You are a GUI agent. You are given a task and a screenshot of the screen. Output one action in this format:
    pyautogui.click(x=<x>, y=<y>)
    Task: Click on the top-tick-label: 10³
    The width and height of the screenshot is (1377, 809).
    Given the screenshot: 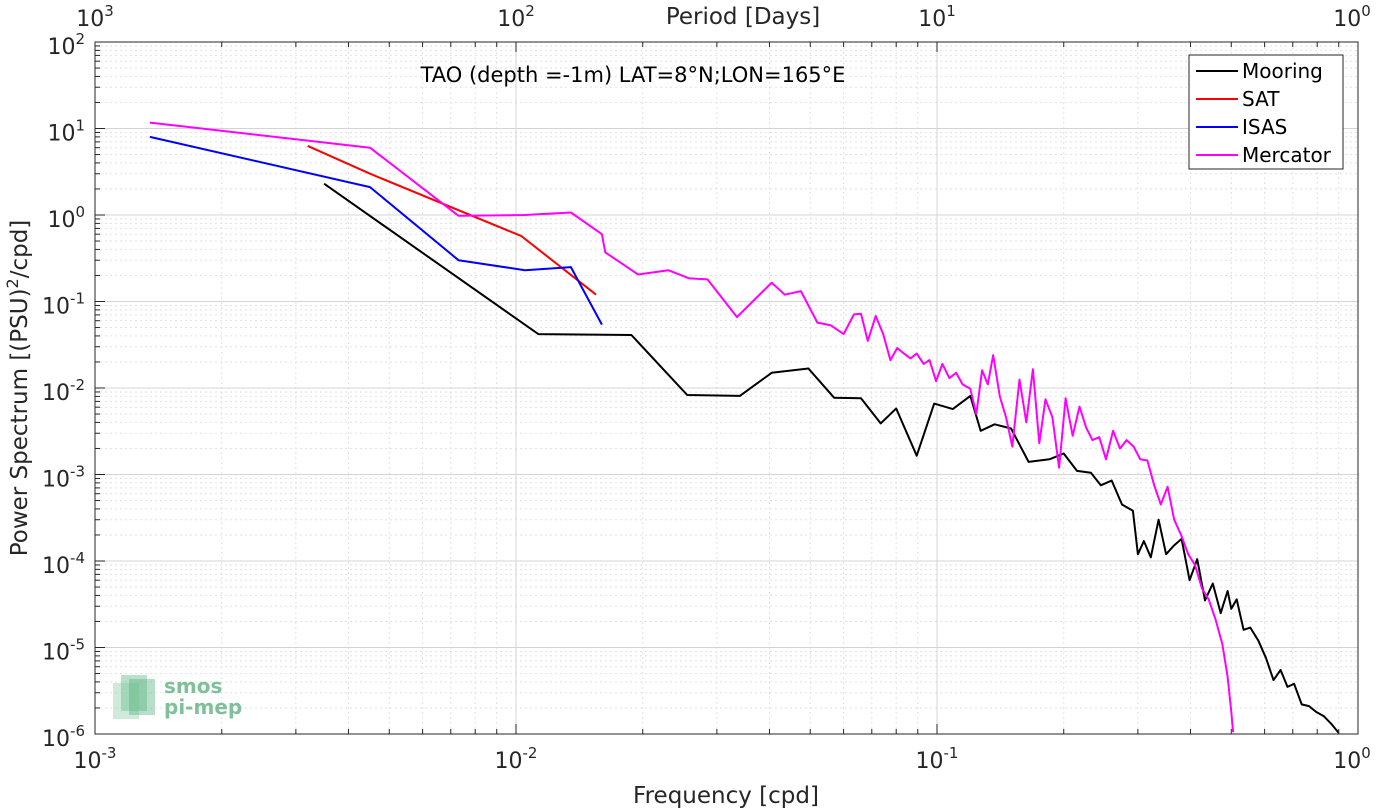 What is the action you would take?
    pyautogui.click(x=95, y=17)
    